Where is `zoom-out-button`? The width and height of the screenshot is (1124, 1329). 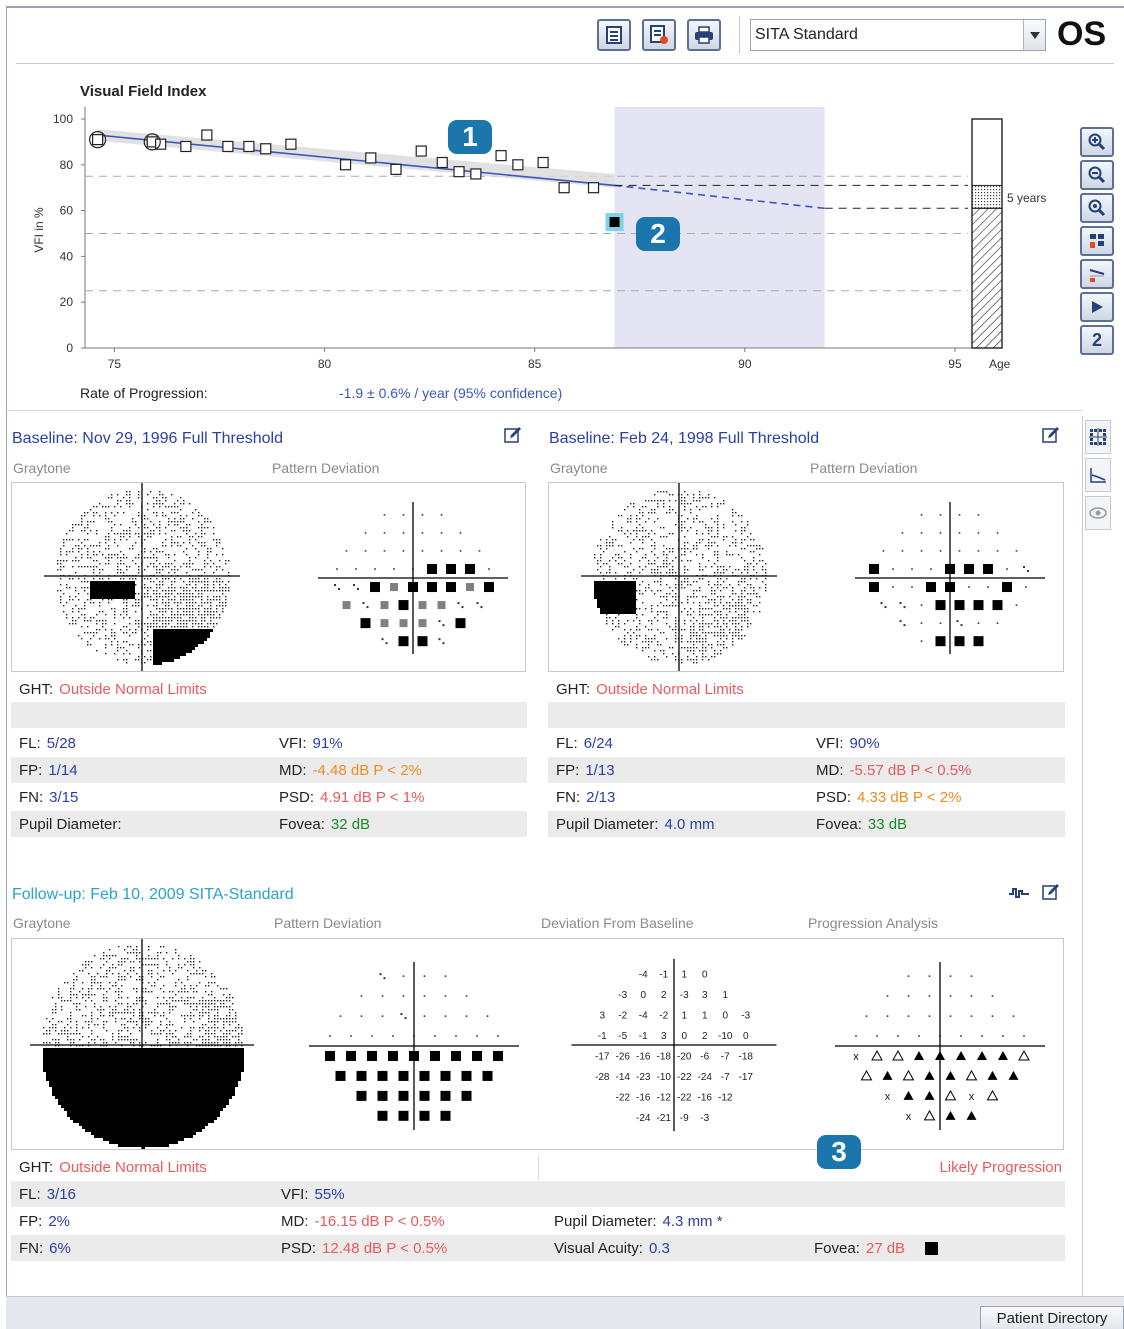
zoom-out-button is located at coordinates (1097, 175).